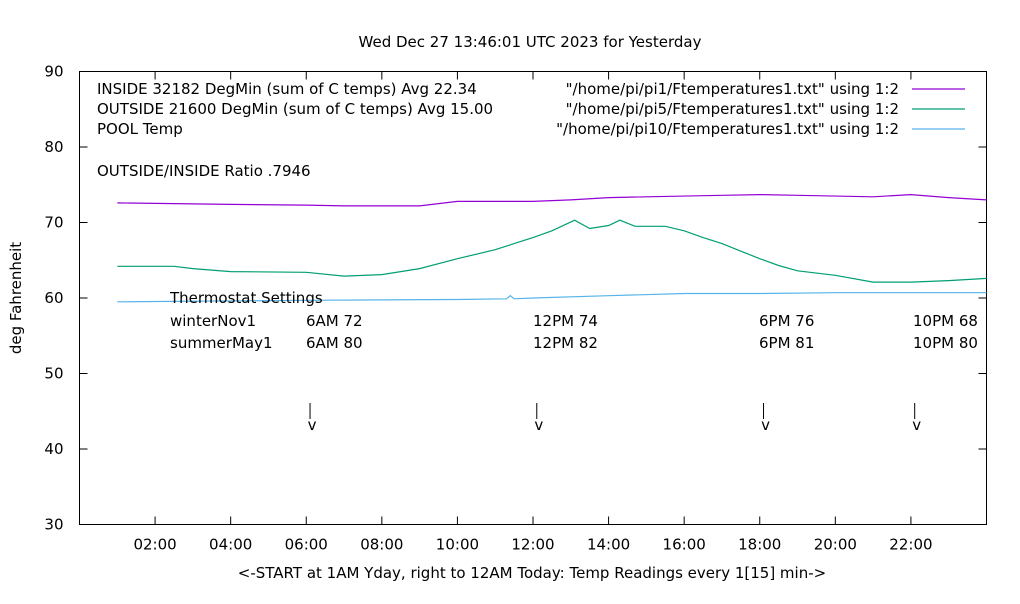  I want to click on thermostat-value: 12PM 82, so click(565, 343).